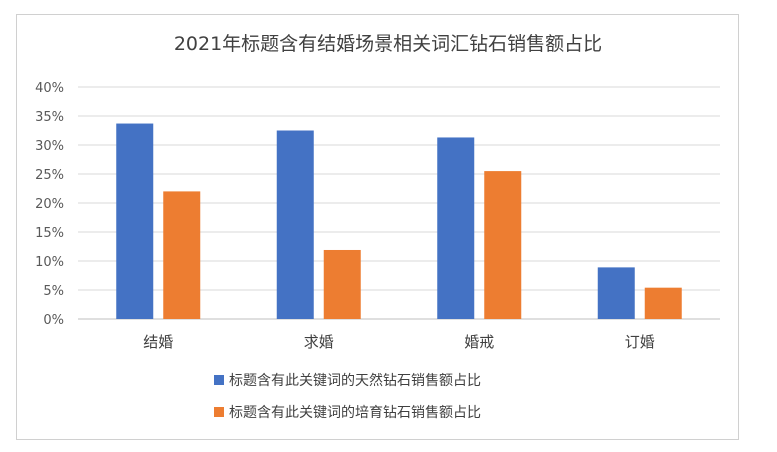 The width and height of the screenshot is (777, 452). I want to click on x-category-label: 结婚, so click(158, 342).